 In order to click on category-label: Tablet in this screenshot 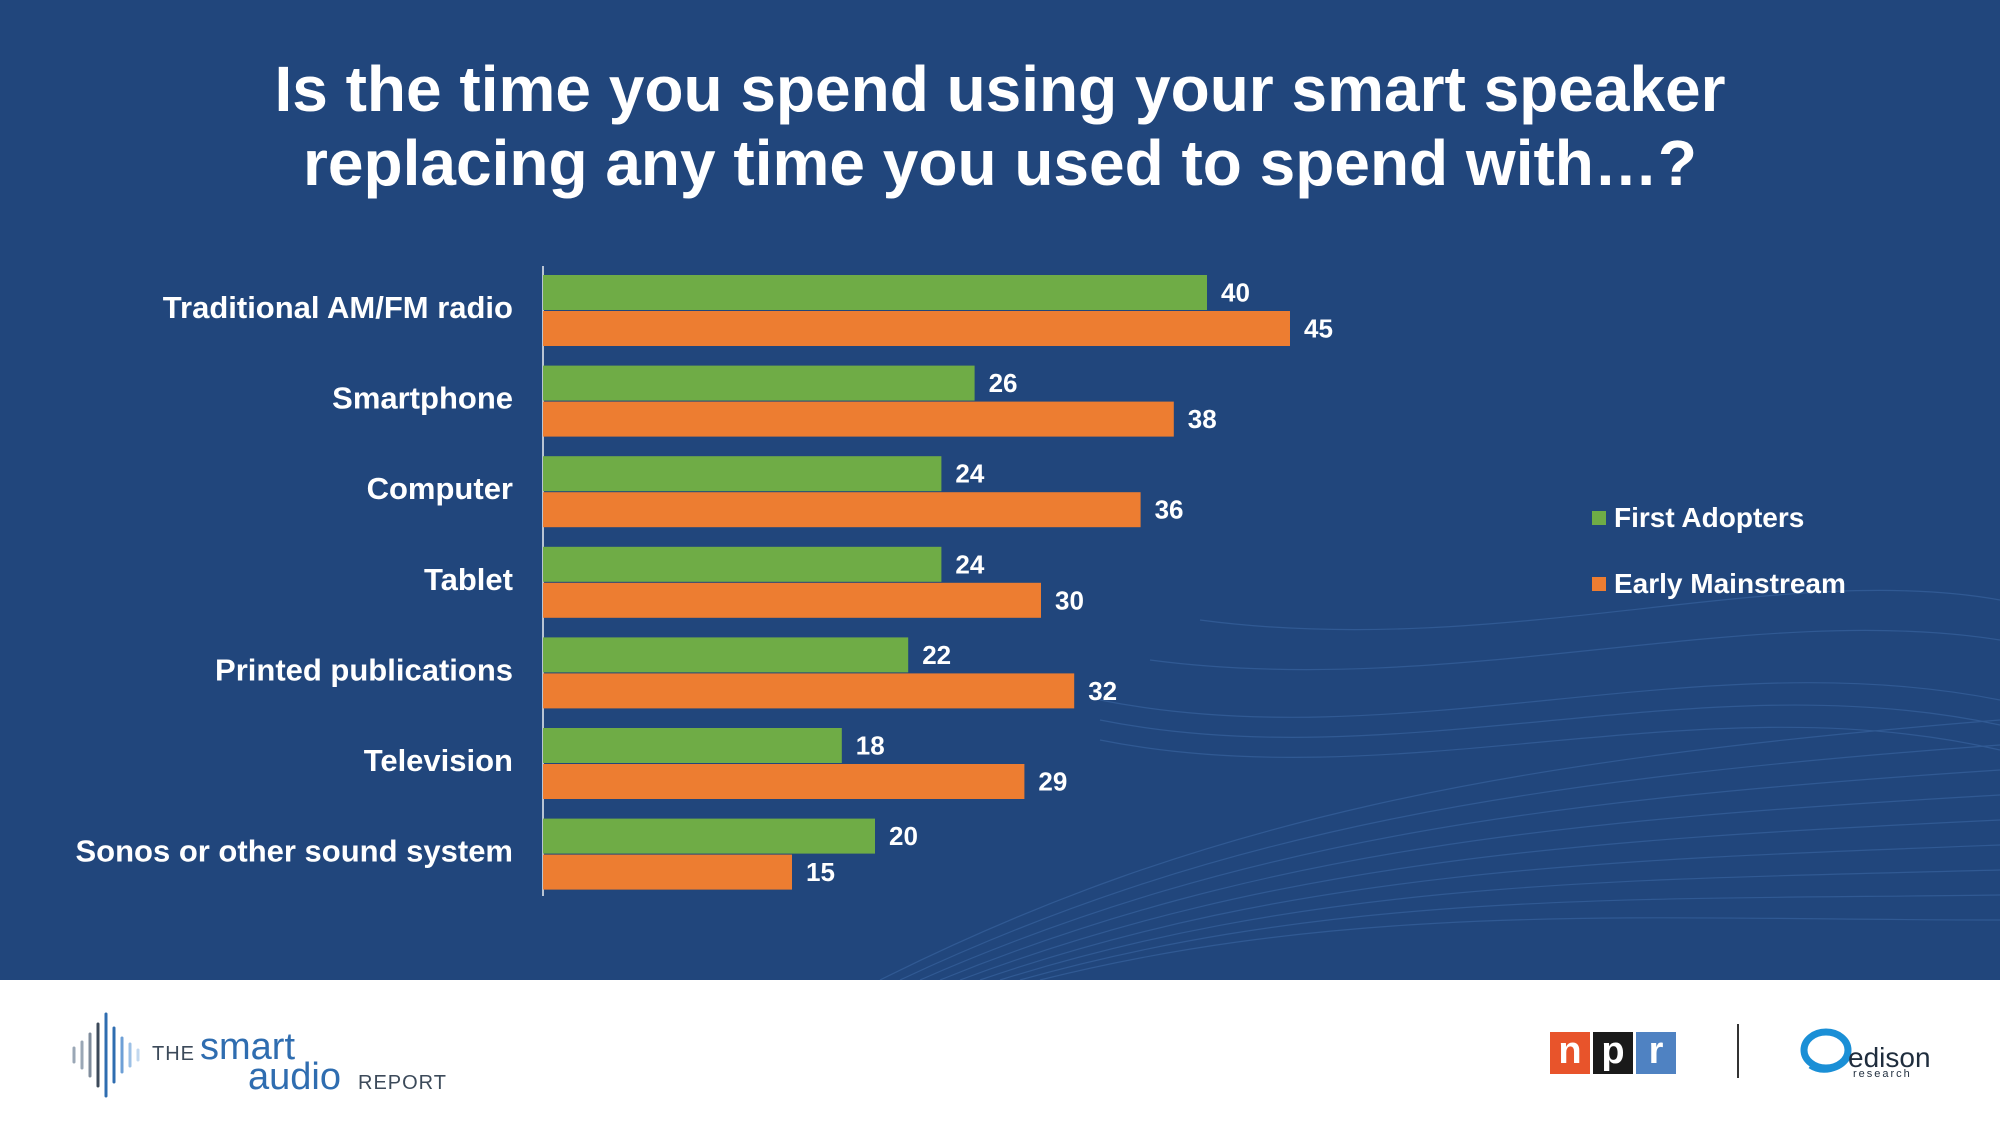, I will do `click(468, 579)`.